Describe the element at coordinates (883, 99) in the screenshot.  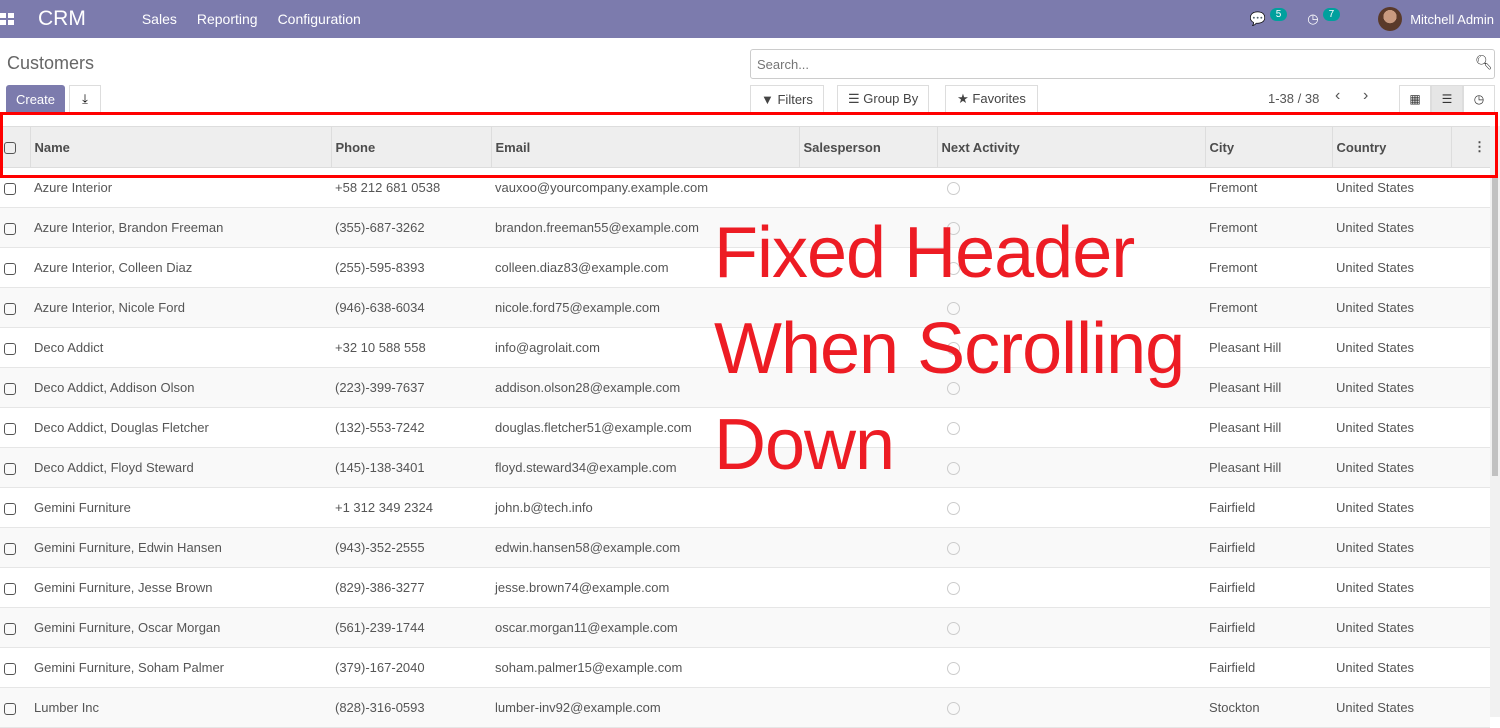
I see `group-by-button: ☰ Group By` at that location.